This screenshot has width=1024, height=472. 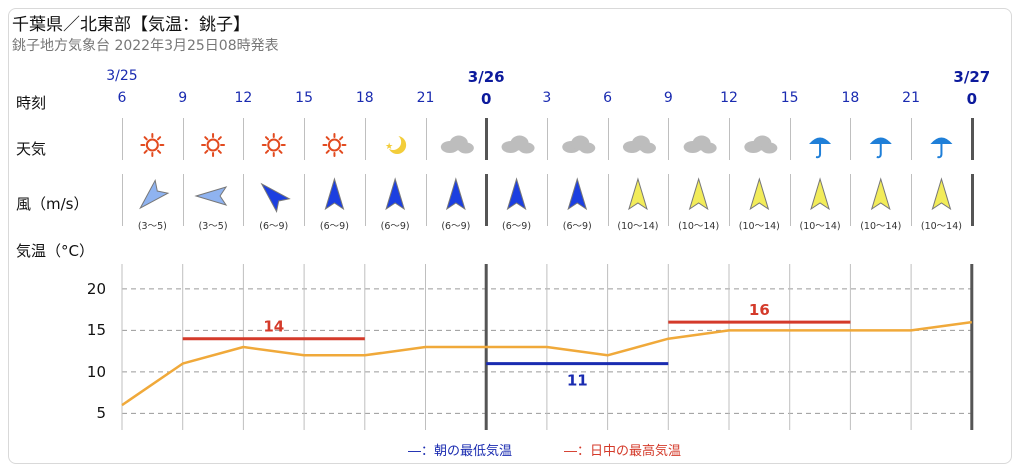 What do you see at coordinates (131, 25) in the screenshot?
I see `page-title: 千葉県／北東部【気温：銚子】` at bounding box center [131, 25].